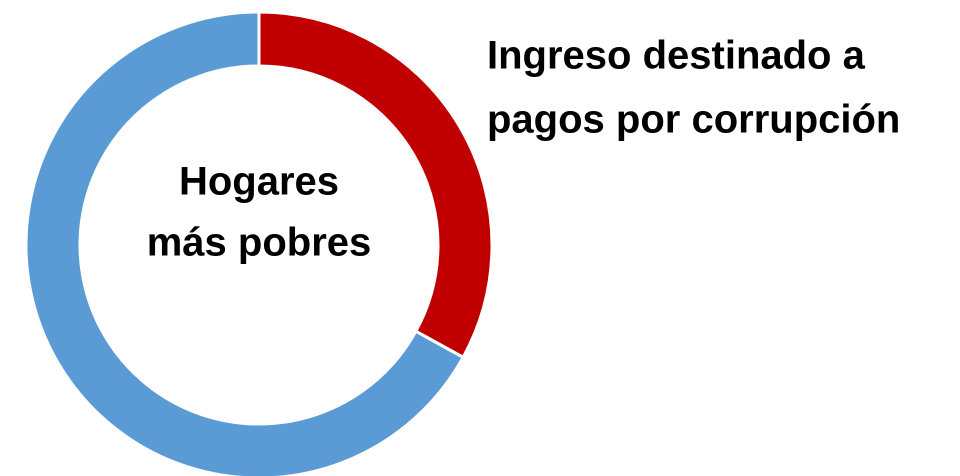 This screenshot has height=476, width=960. Describe the element at coordinates (676, 56) in the screenshot. I see `chart-title: Ingreso destinado a` at that location.